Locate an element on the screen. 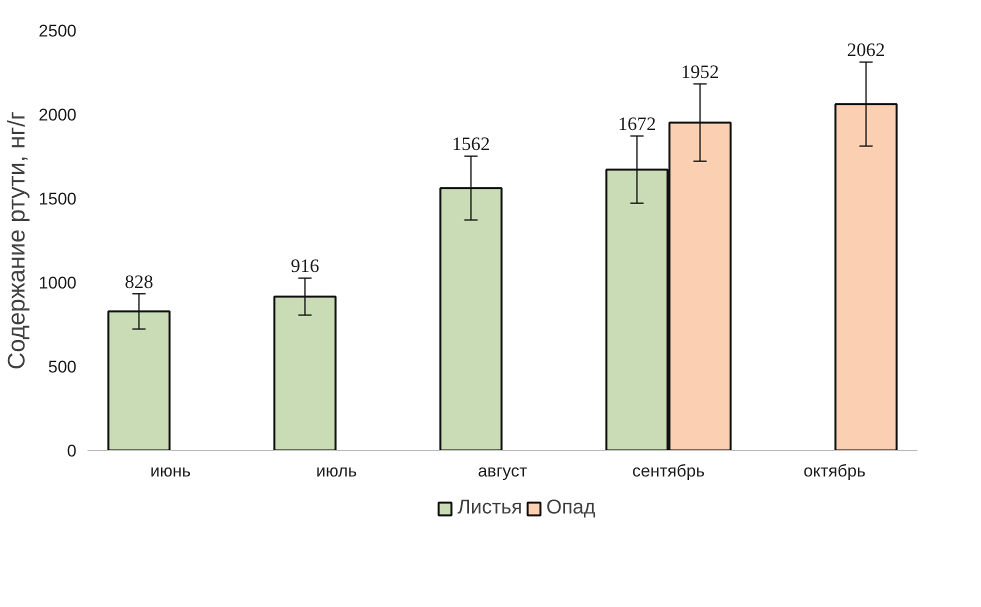 This screenshot has width=981, height=607. y-axis-title: Содержание ртути, нг/г is located at coordinates (17, 240).